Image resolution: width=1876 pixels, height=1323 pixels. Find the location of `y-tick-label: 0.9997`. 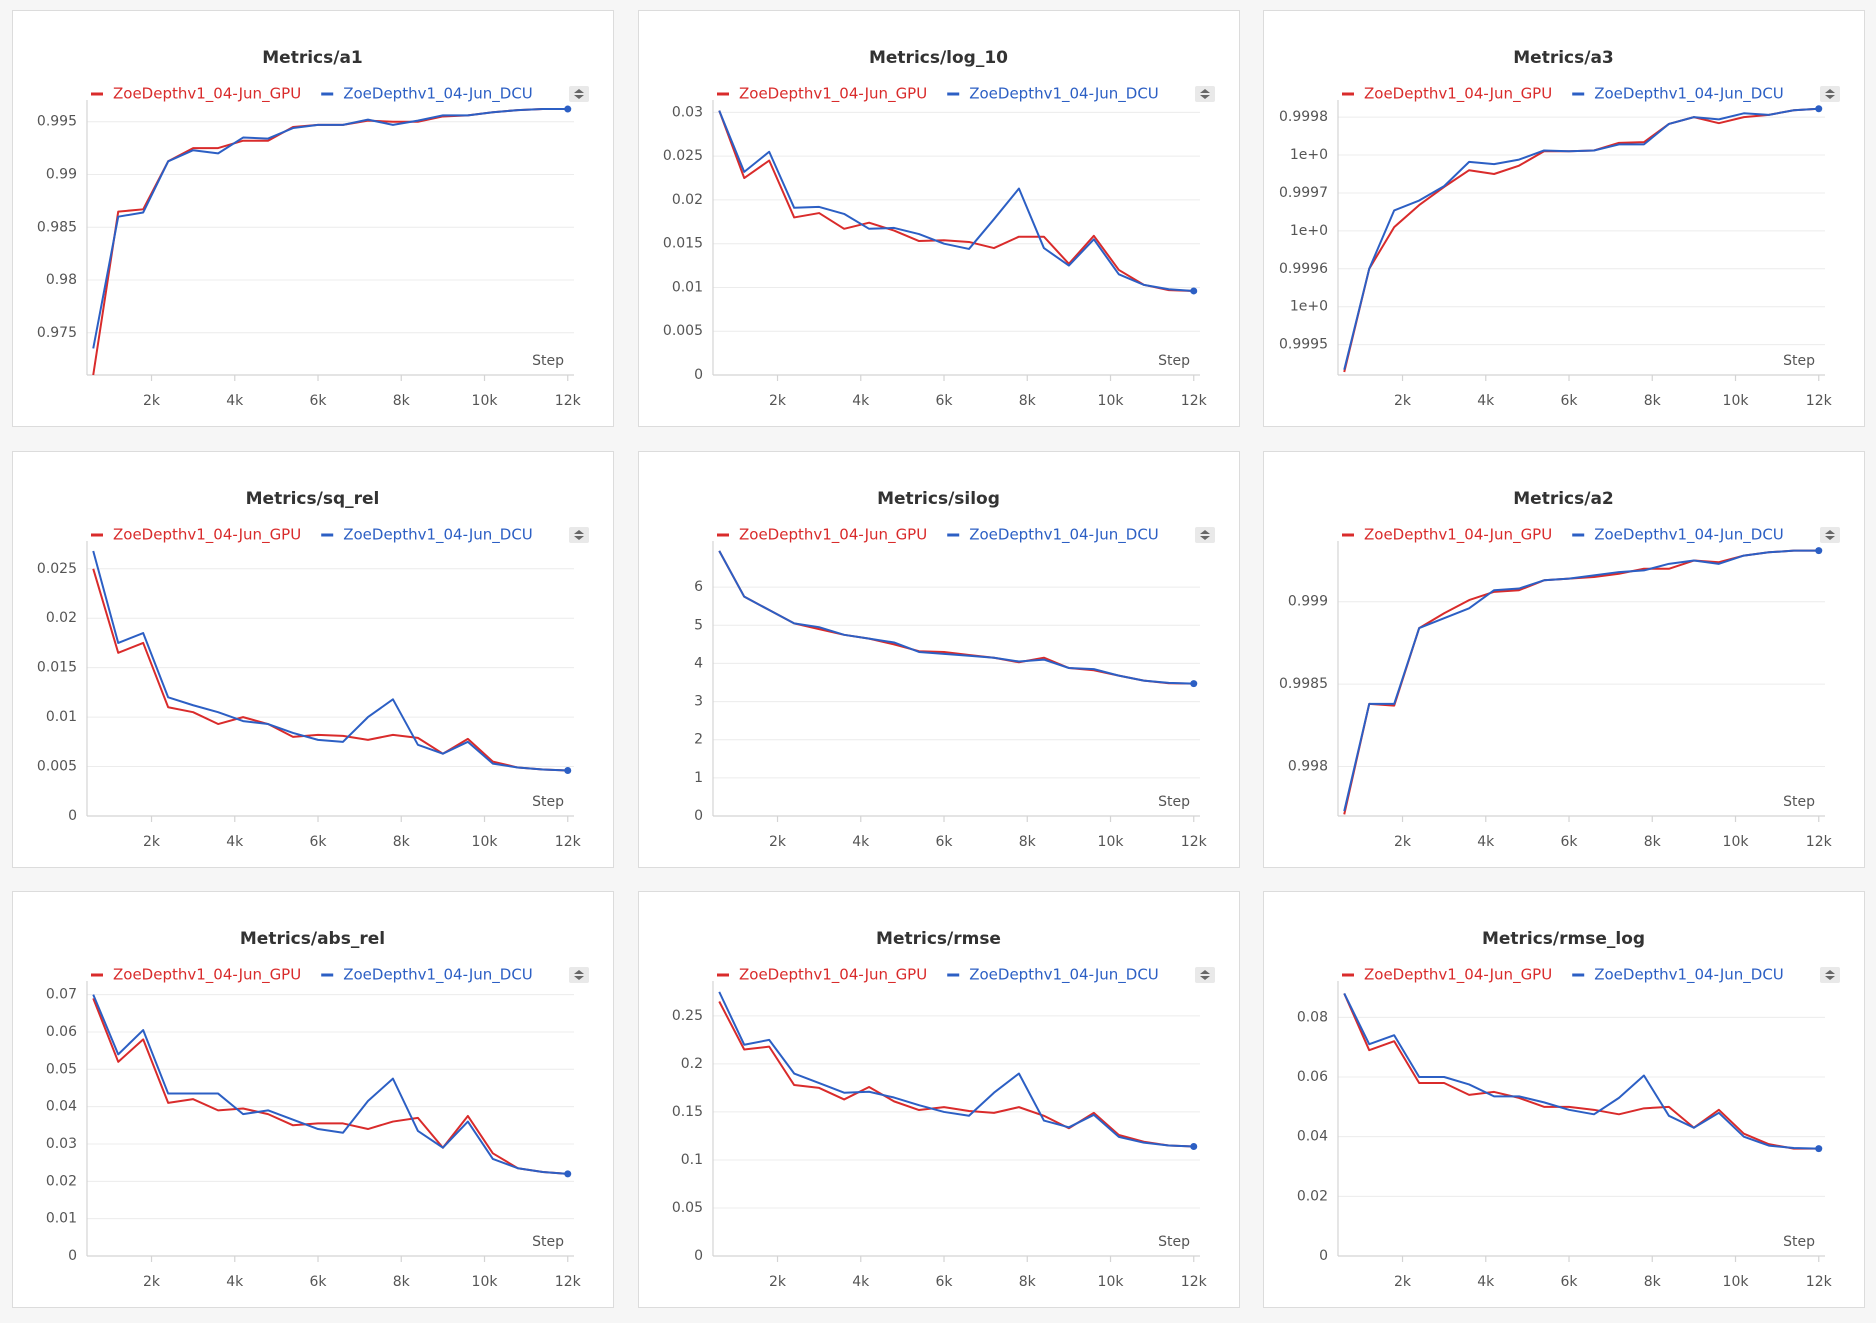

y-tick-label: 0.9997 is located at coordinates (1303, 193).